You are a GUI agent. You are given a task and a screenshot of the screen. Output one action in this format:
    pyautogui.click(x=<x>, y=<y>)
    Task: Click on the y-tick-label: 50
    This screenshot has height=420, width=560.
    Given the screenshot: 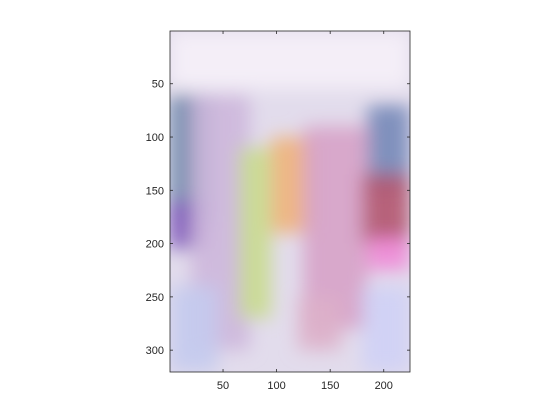 What is the action you would take?
    pyautogui.click(x=158, y=85)
    